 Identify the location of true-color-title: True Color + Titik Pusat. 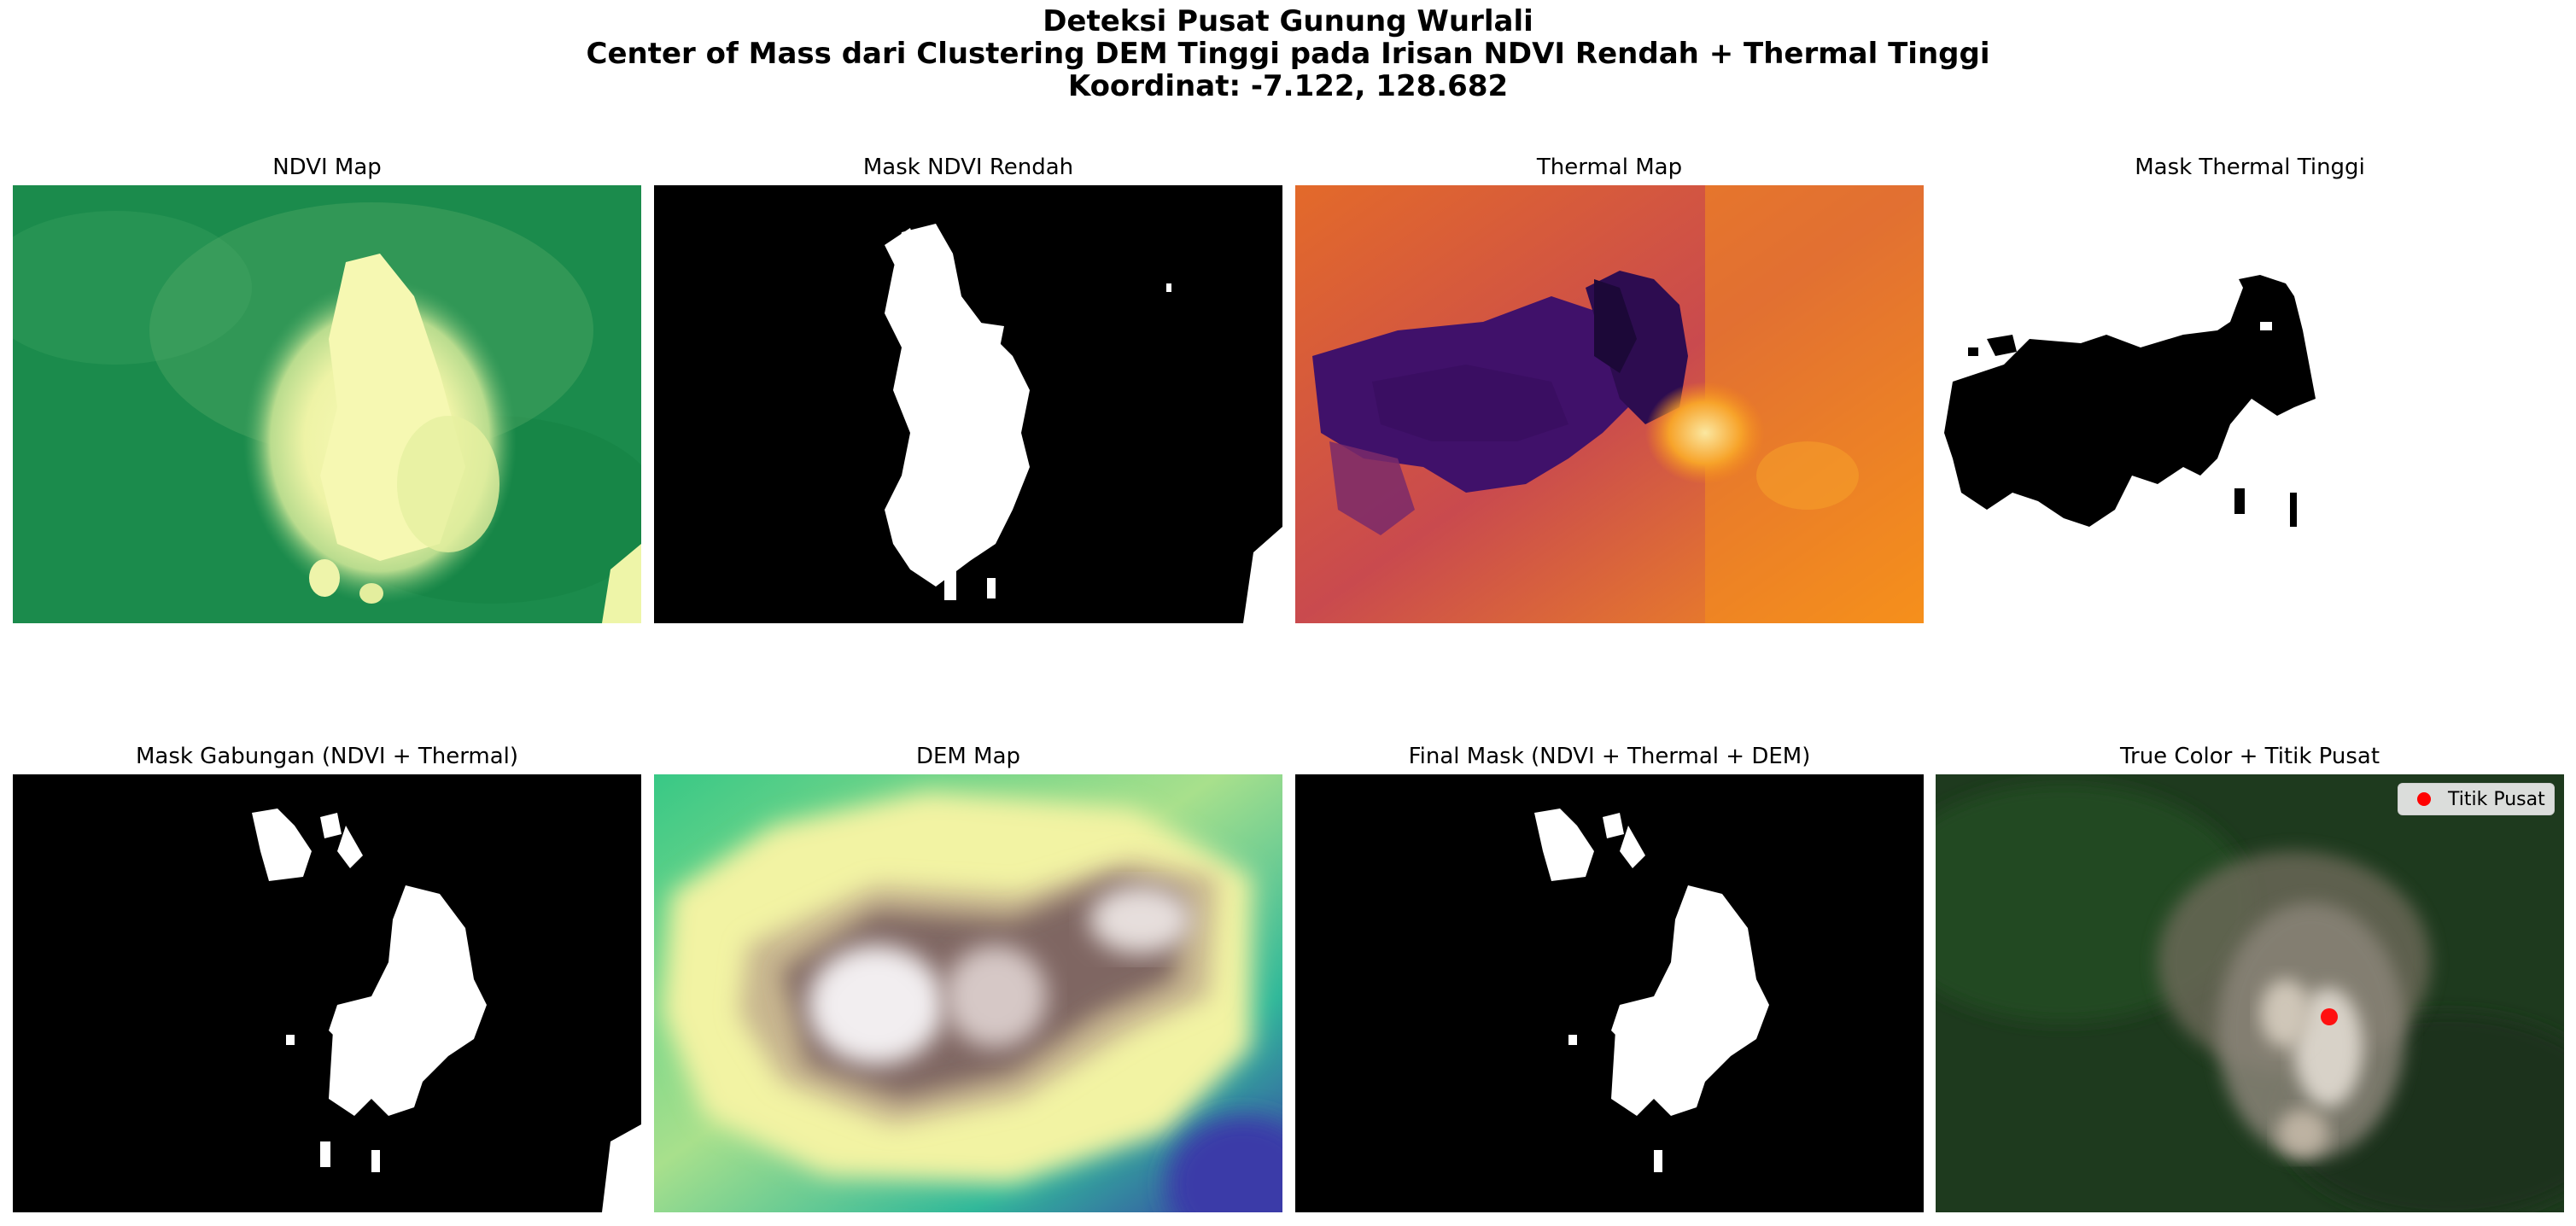
(2249, 756).